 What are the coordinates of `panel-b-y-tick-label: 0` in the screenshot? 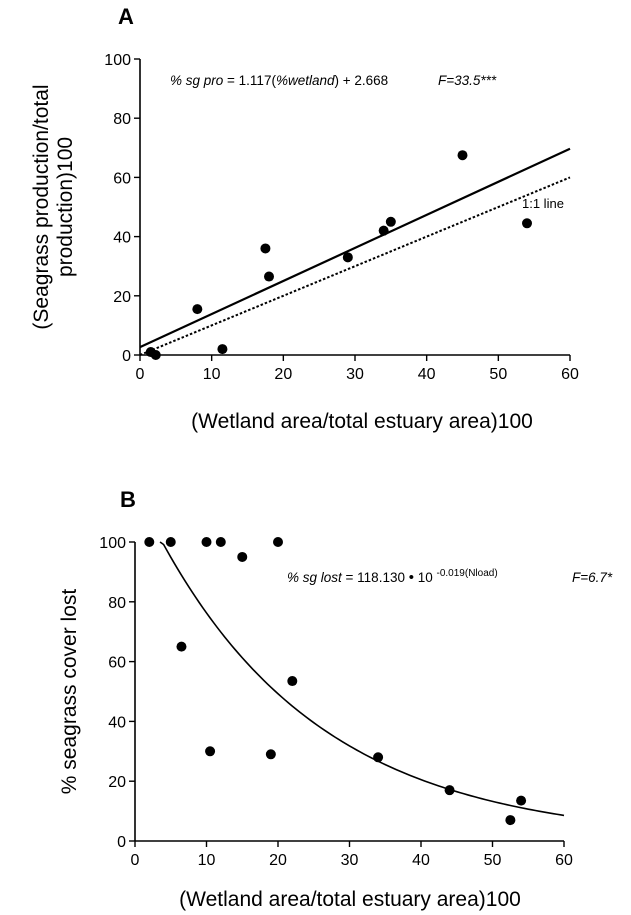 It's located at (121, 842).